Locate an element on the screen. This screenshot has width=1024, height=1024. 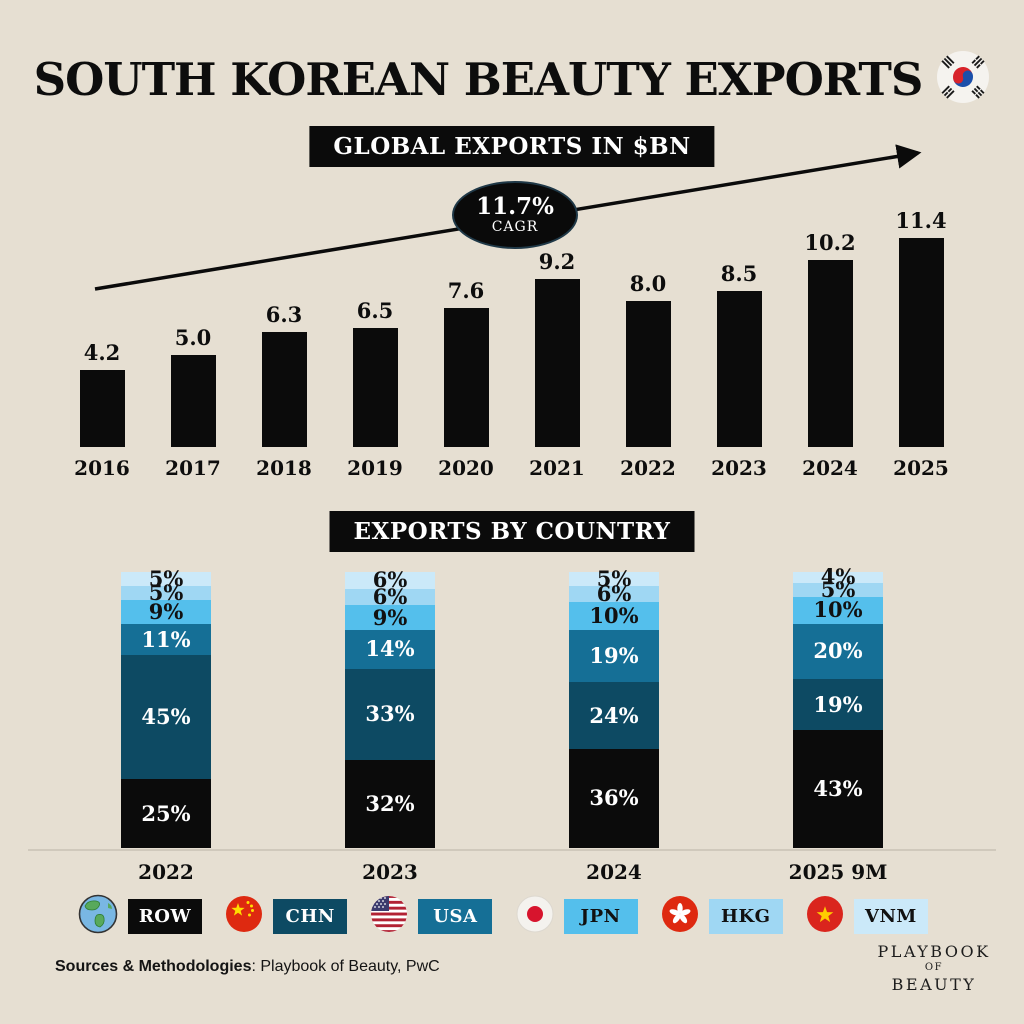
segment-chn-2024 is located at coordinates (614, 715).